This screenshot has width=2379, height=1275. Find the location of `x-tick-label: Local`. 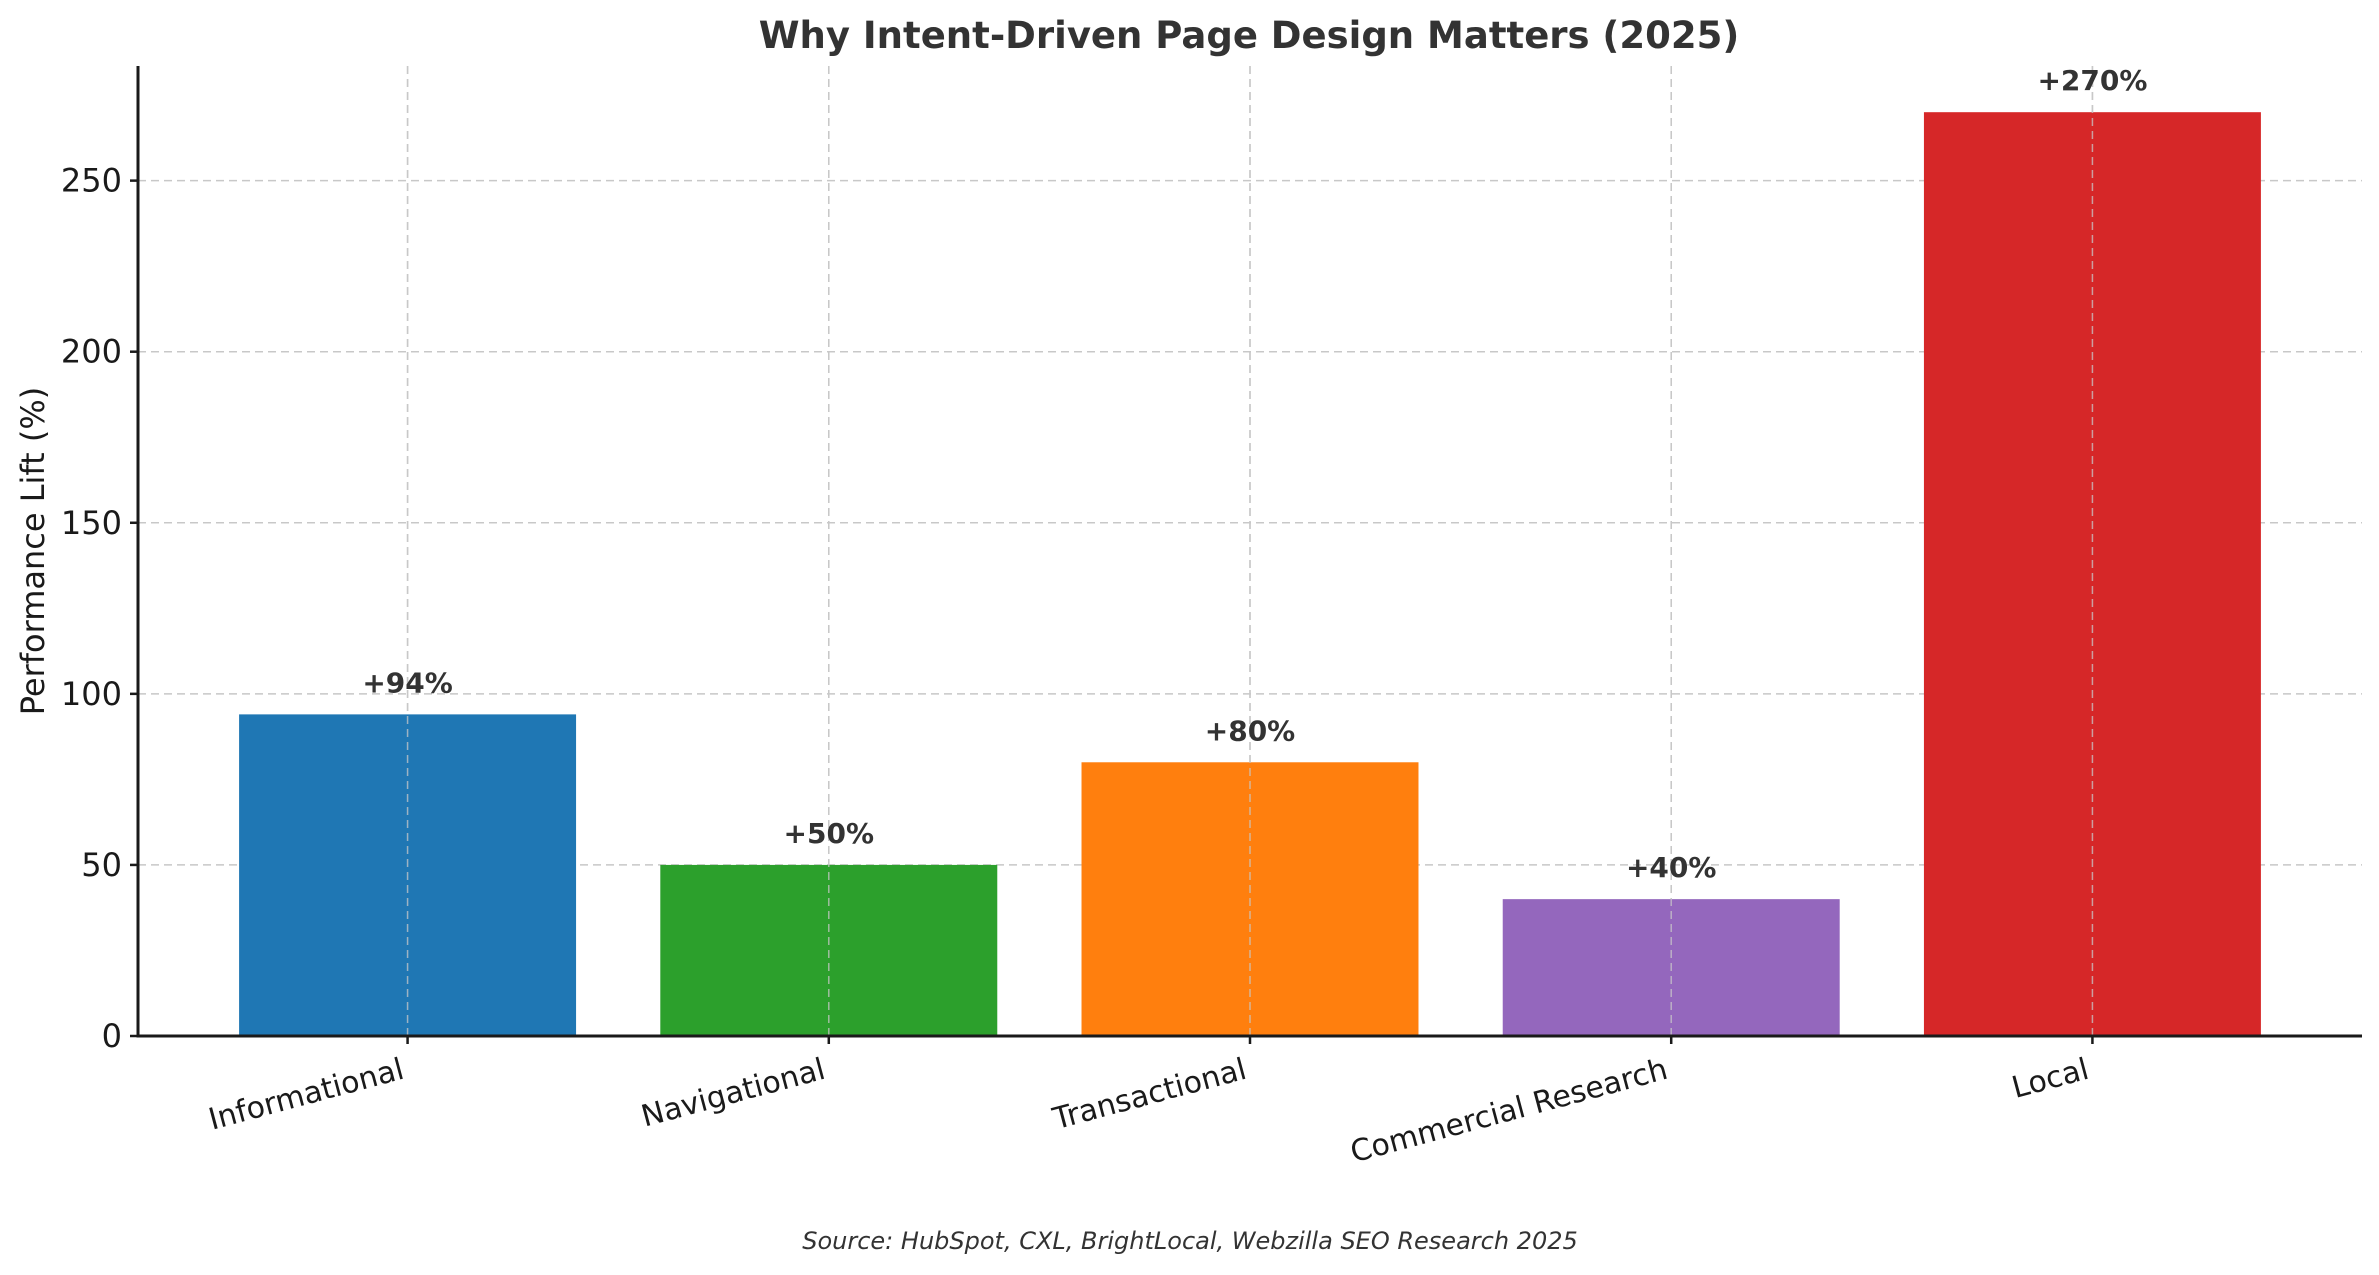

x-tick-label: Local is located at coordinates (2050, 1079).